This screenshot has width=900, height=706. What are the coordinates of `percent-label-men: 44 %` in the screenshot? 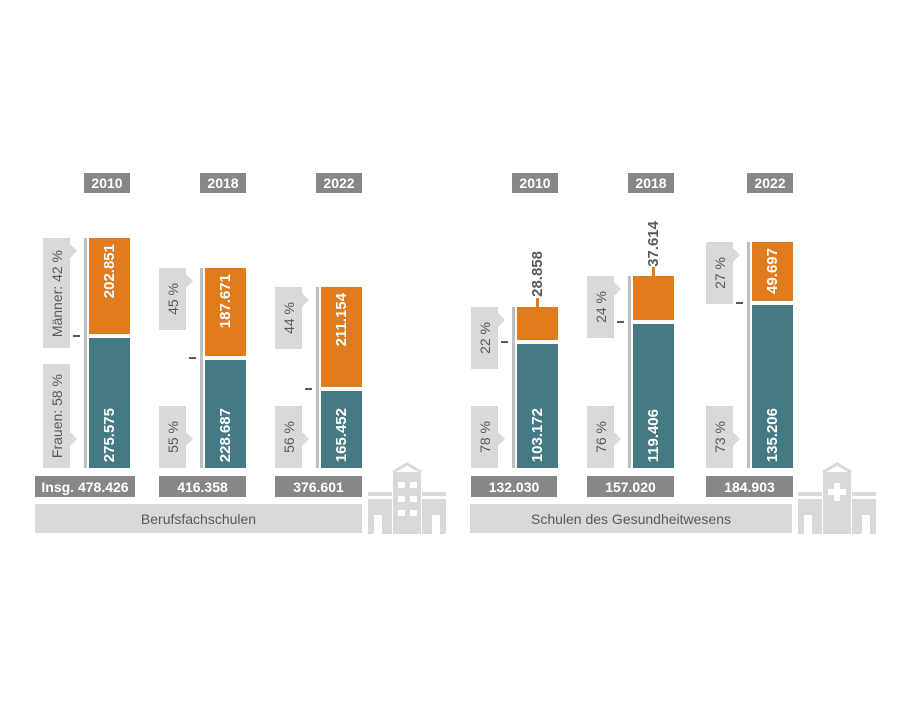 It's located at (292, 318).